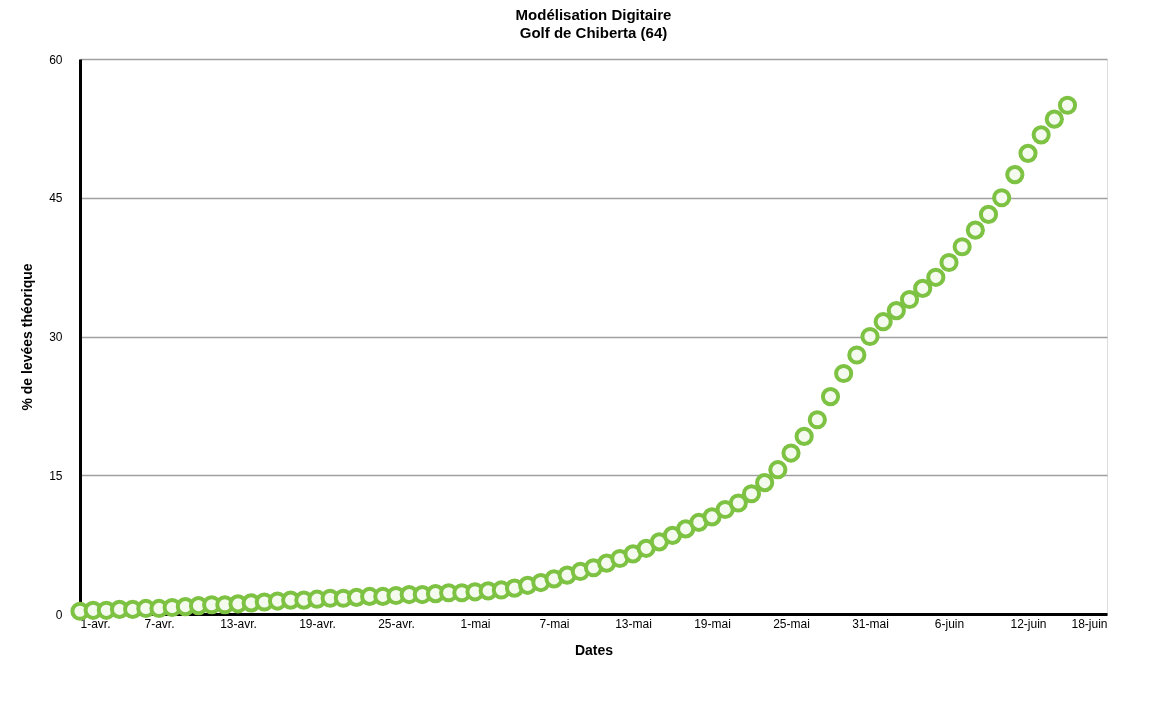 The image size is (1162, 721). Describe the element at coordinates (95, 623) in the screenshot. I see `x-tick-label: 1-avr.` at that location.